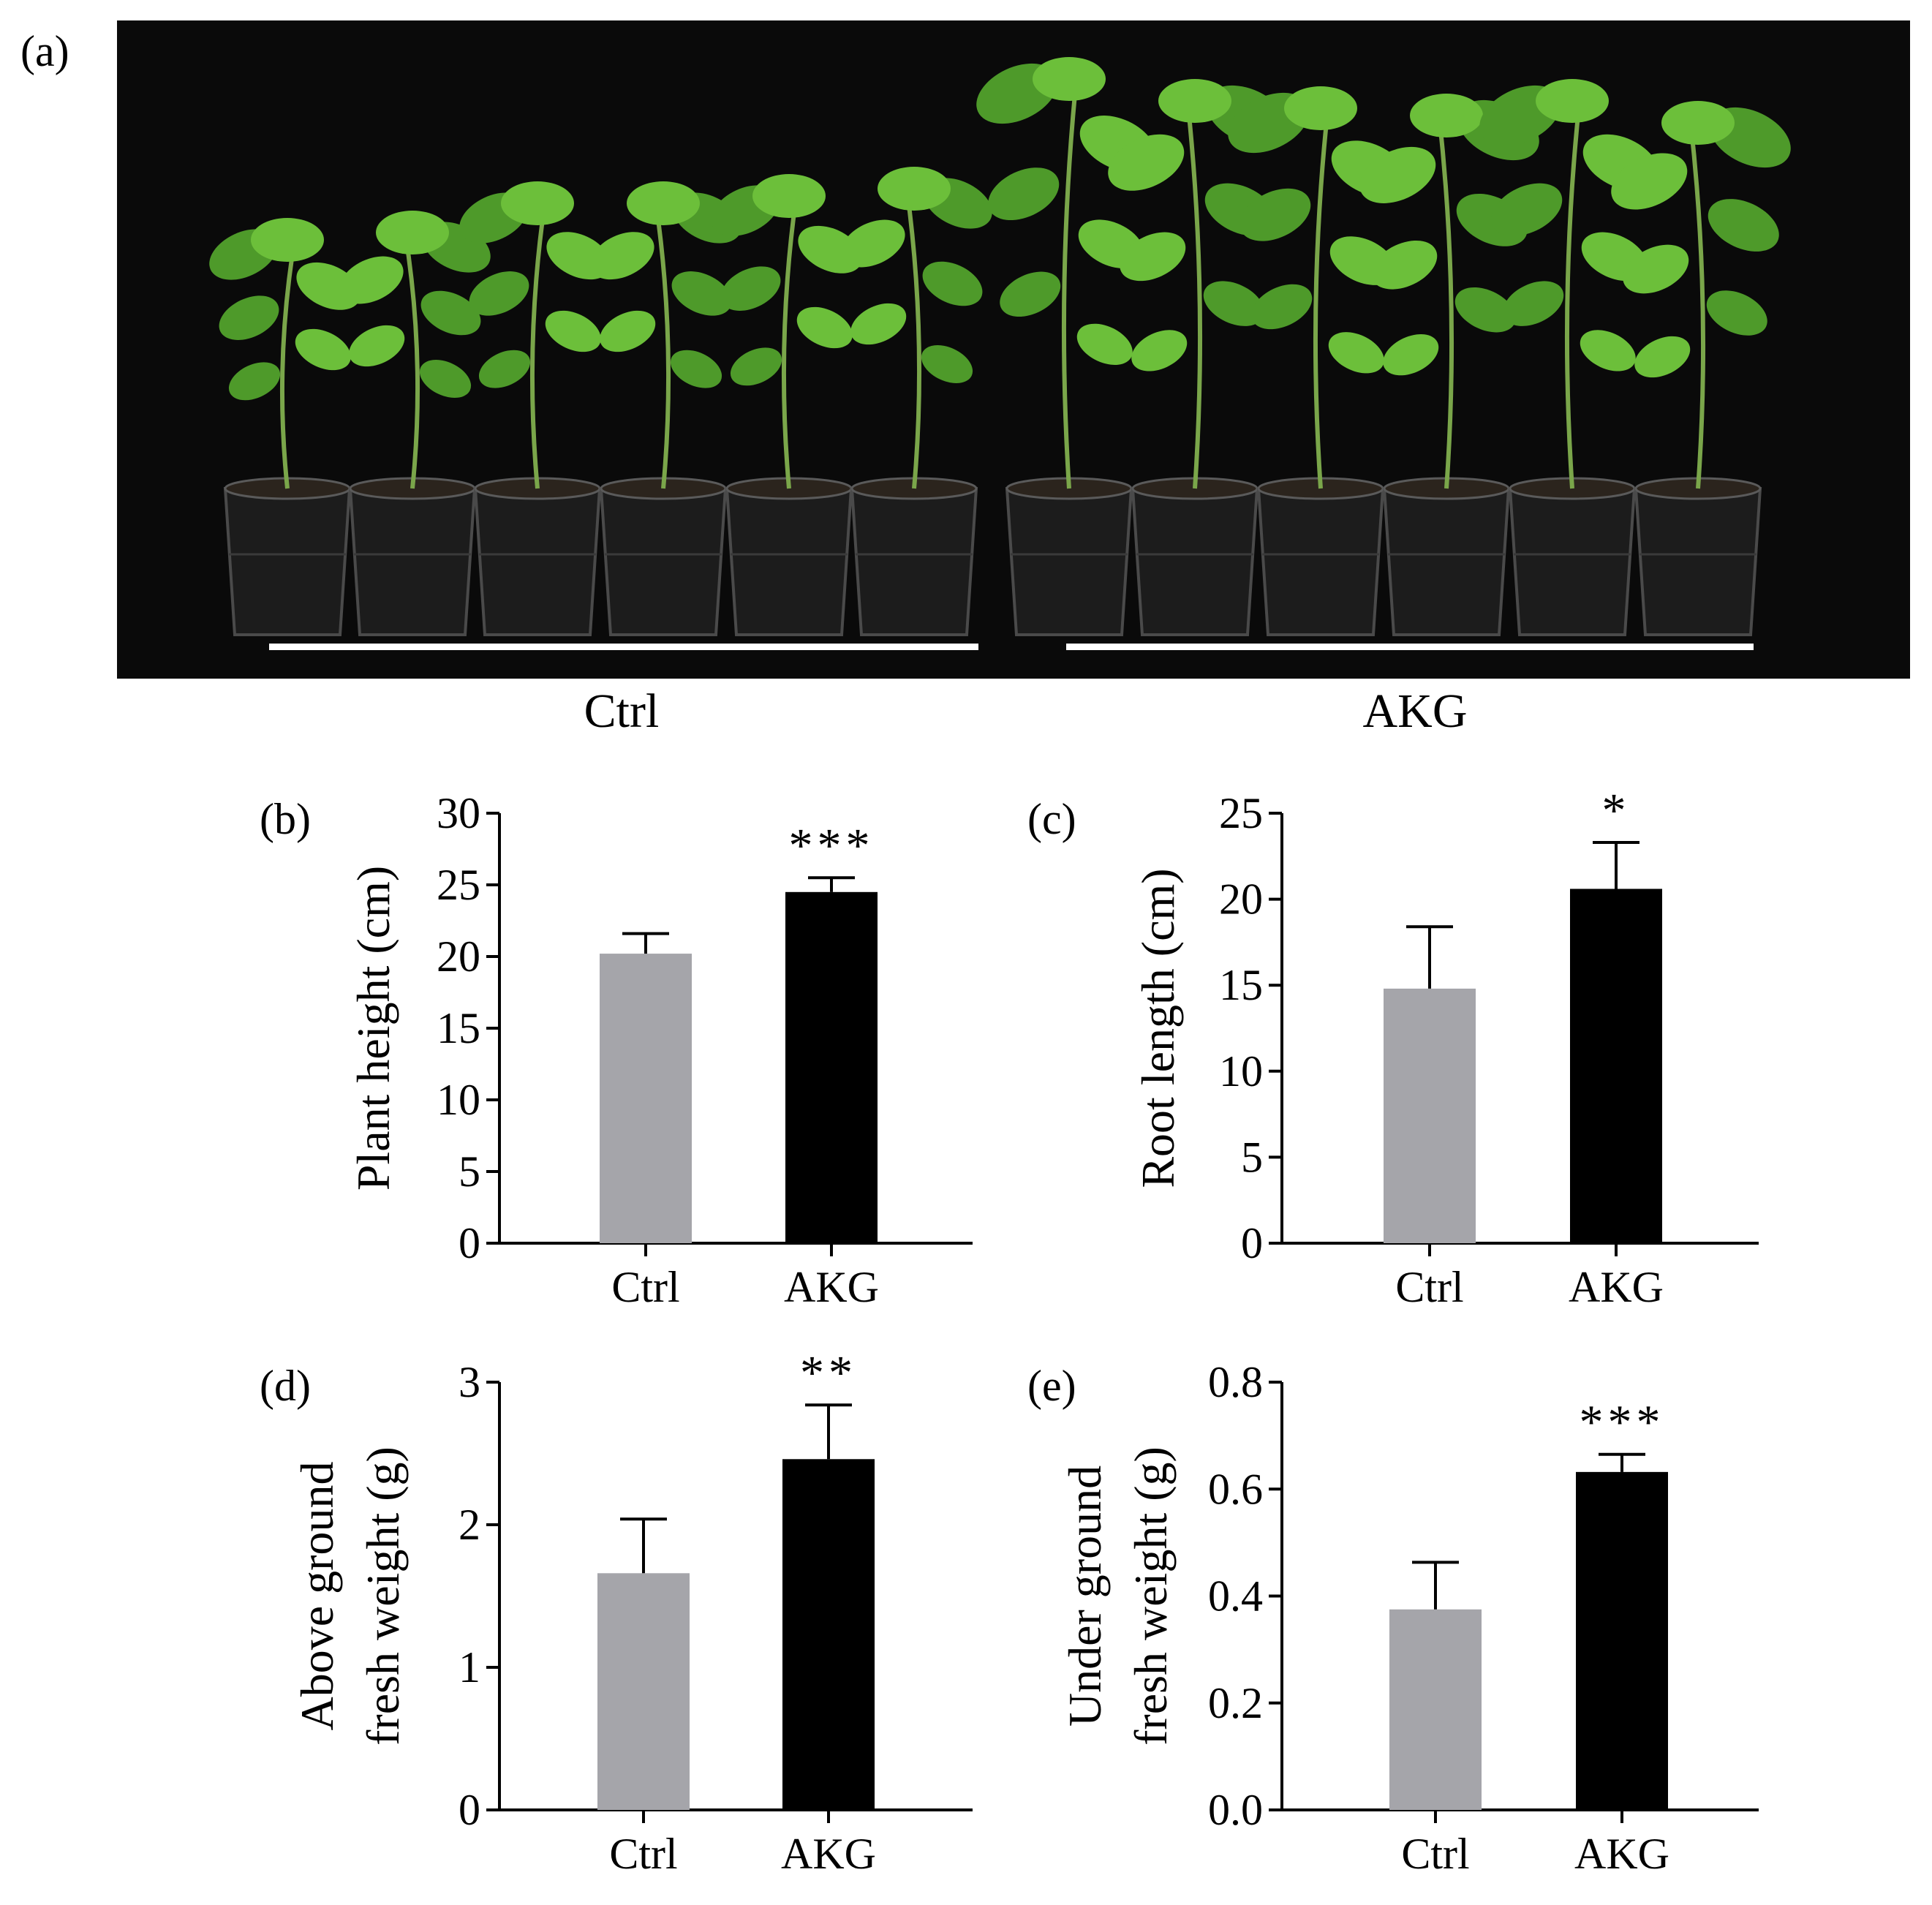 This screenshot has height=1905, width=1932. Describe the element at coordinates (1410, 647) in the screenshot. I see `akg-group-bar` at that location.